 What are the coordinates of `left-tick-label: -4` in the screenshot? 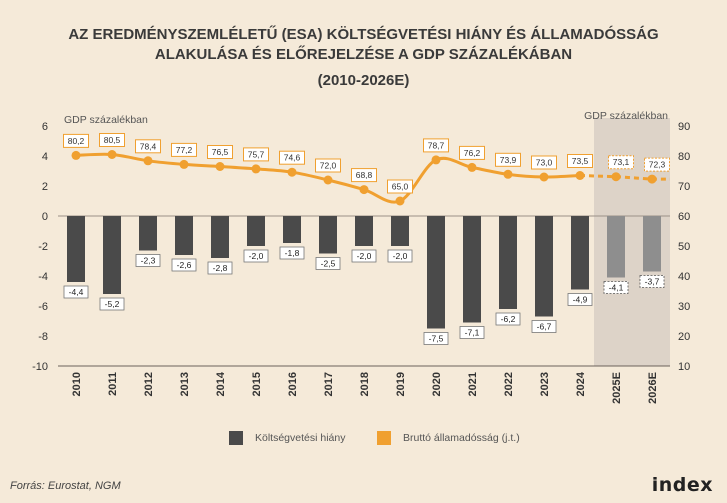 It's located at (43, 277).